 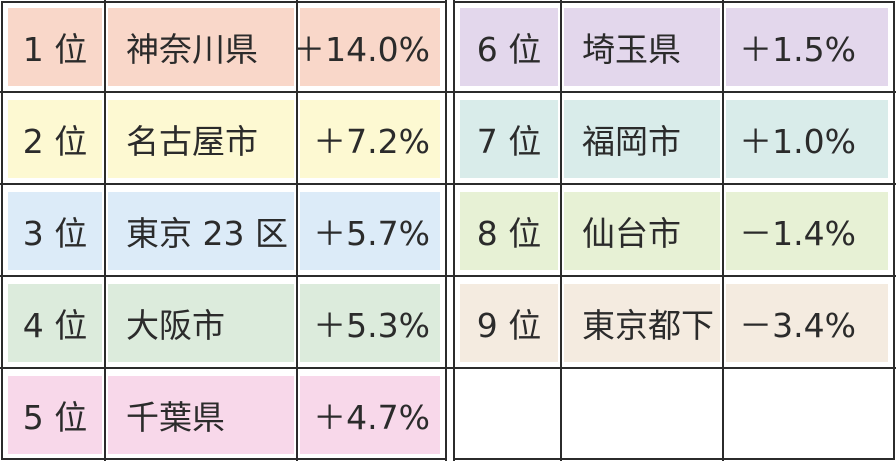 What do you see at coordinates (509, 47) in the screenshot?
I see `rank-cell: 6 位` at bounding box center [509, 47].